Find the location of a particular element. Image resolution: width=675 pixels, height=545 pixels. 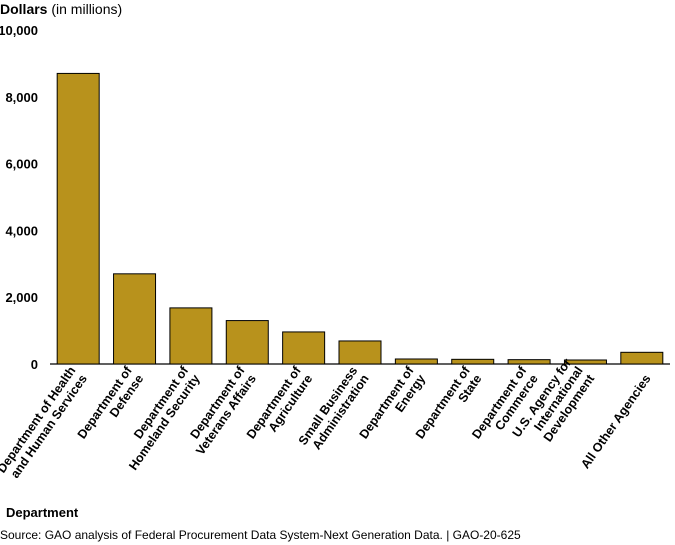

y-axis-title-main: Dollars is located at coordinates (24, 9).